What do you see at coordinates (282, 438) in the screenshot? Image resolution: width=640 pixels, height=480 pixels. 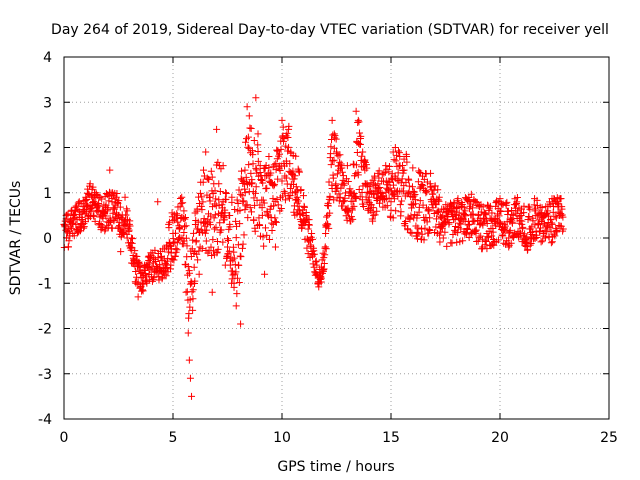 I see `x-tick-label: 10` at bounding box center [282, 438].